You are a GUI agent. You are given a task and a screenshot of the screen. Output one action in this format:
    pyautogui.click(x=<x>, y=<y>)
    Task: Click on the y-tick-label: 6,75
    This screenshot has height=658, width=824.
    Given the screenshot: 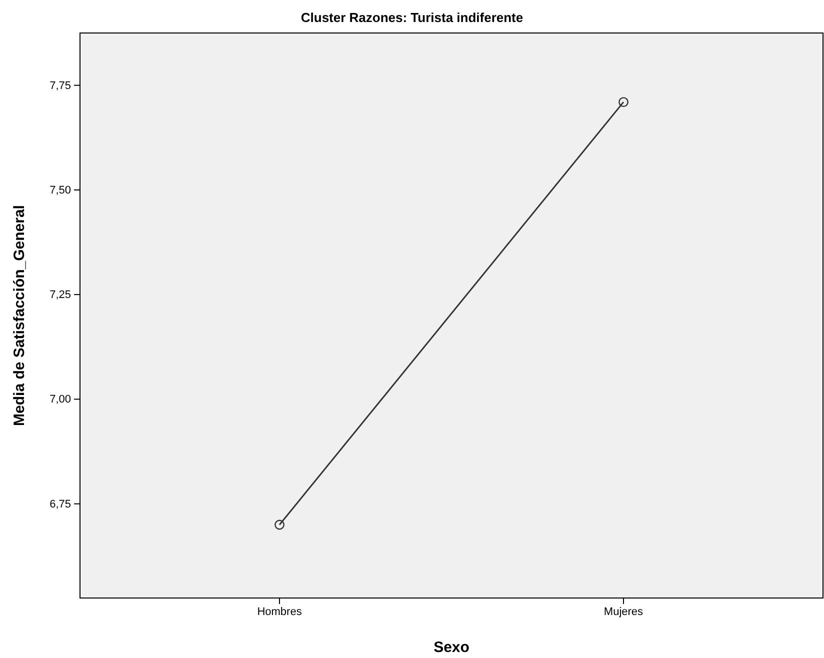 What is the action you would take?
    pyautogui.click(x=60, y=504)
    